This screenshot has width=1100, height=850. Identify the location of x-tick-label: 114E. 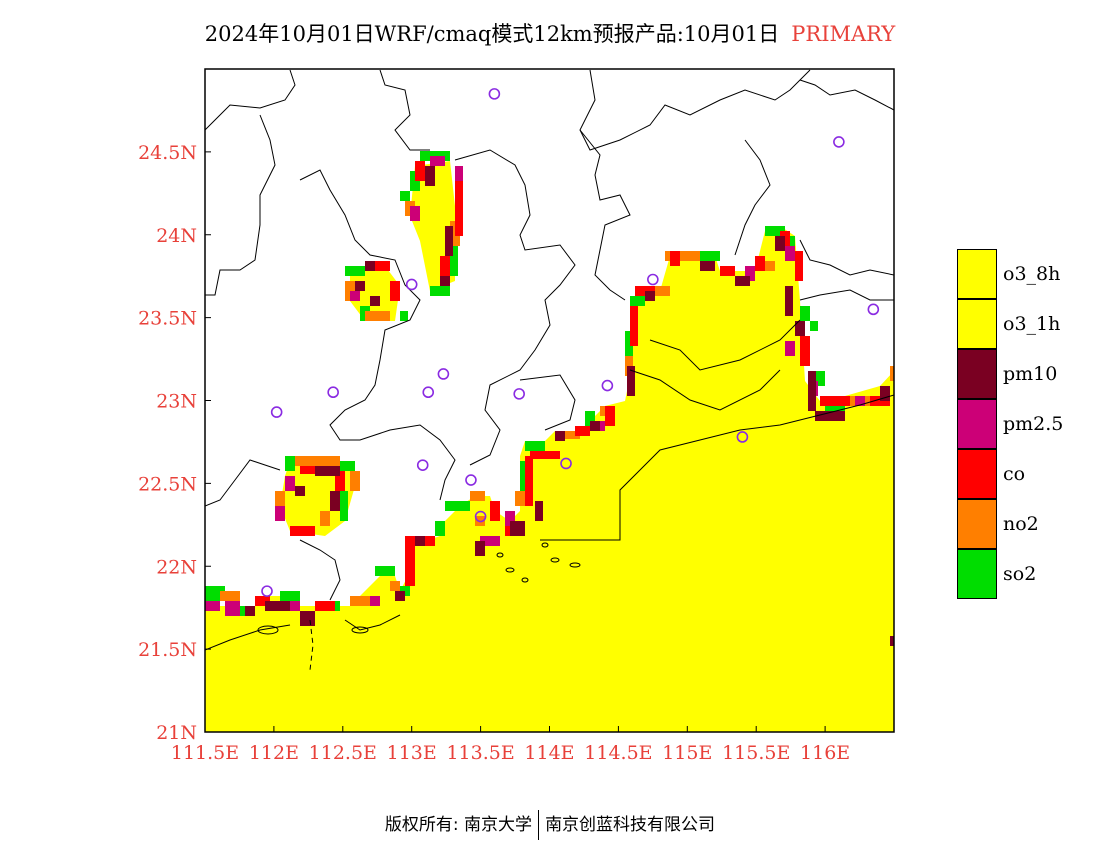
(549, 753).